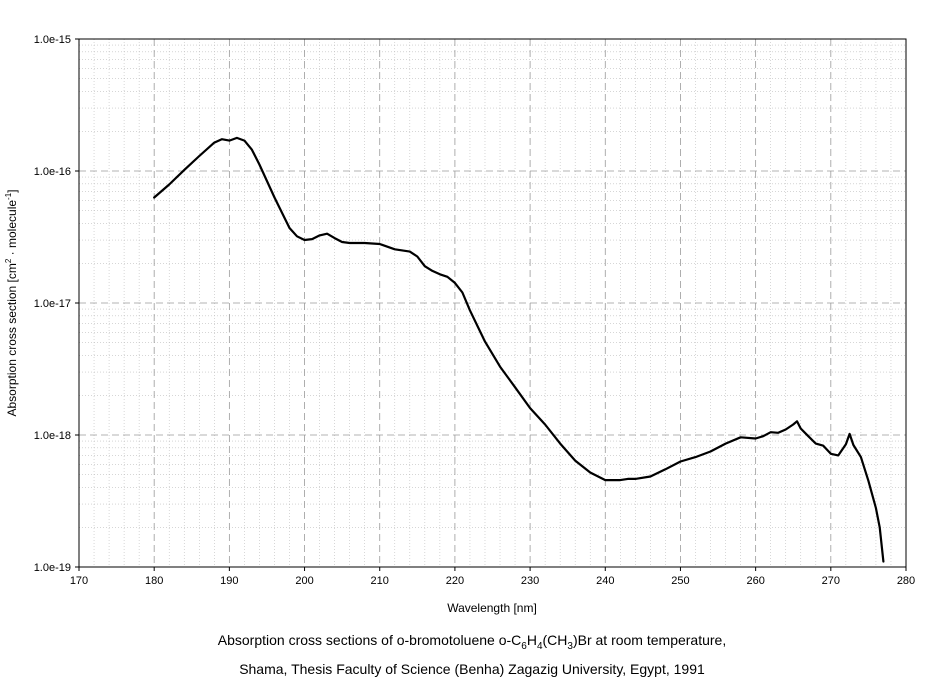 This screenshot has width=944, height=680. Describe the element at coordinates (831, 581) in the screenshot. I see `x-tick-label: 270` at that location.